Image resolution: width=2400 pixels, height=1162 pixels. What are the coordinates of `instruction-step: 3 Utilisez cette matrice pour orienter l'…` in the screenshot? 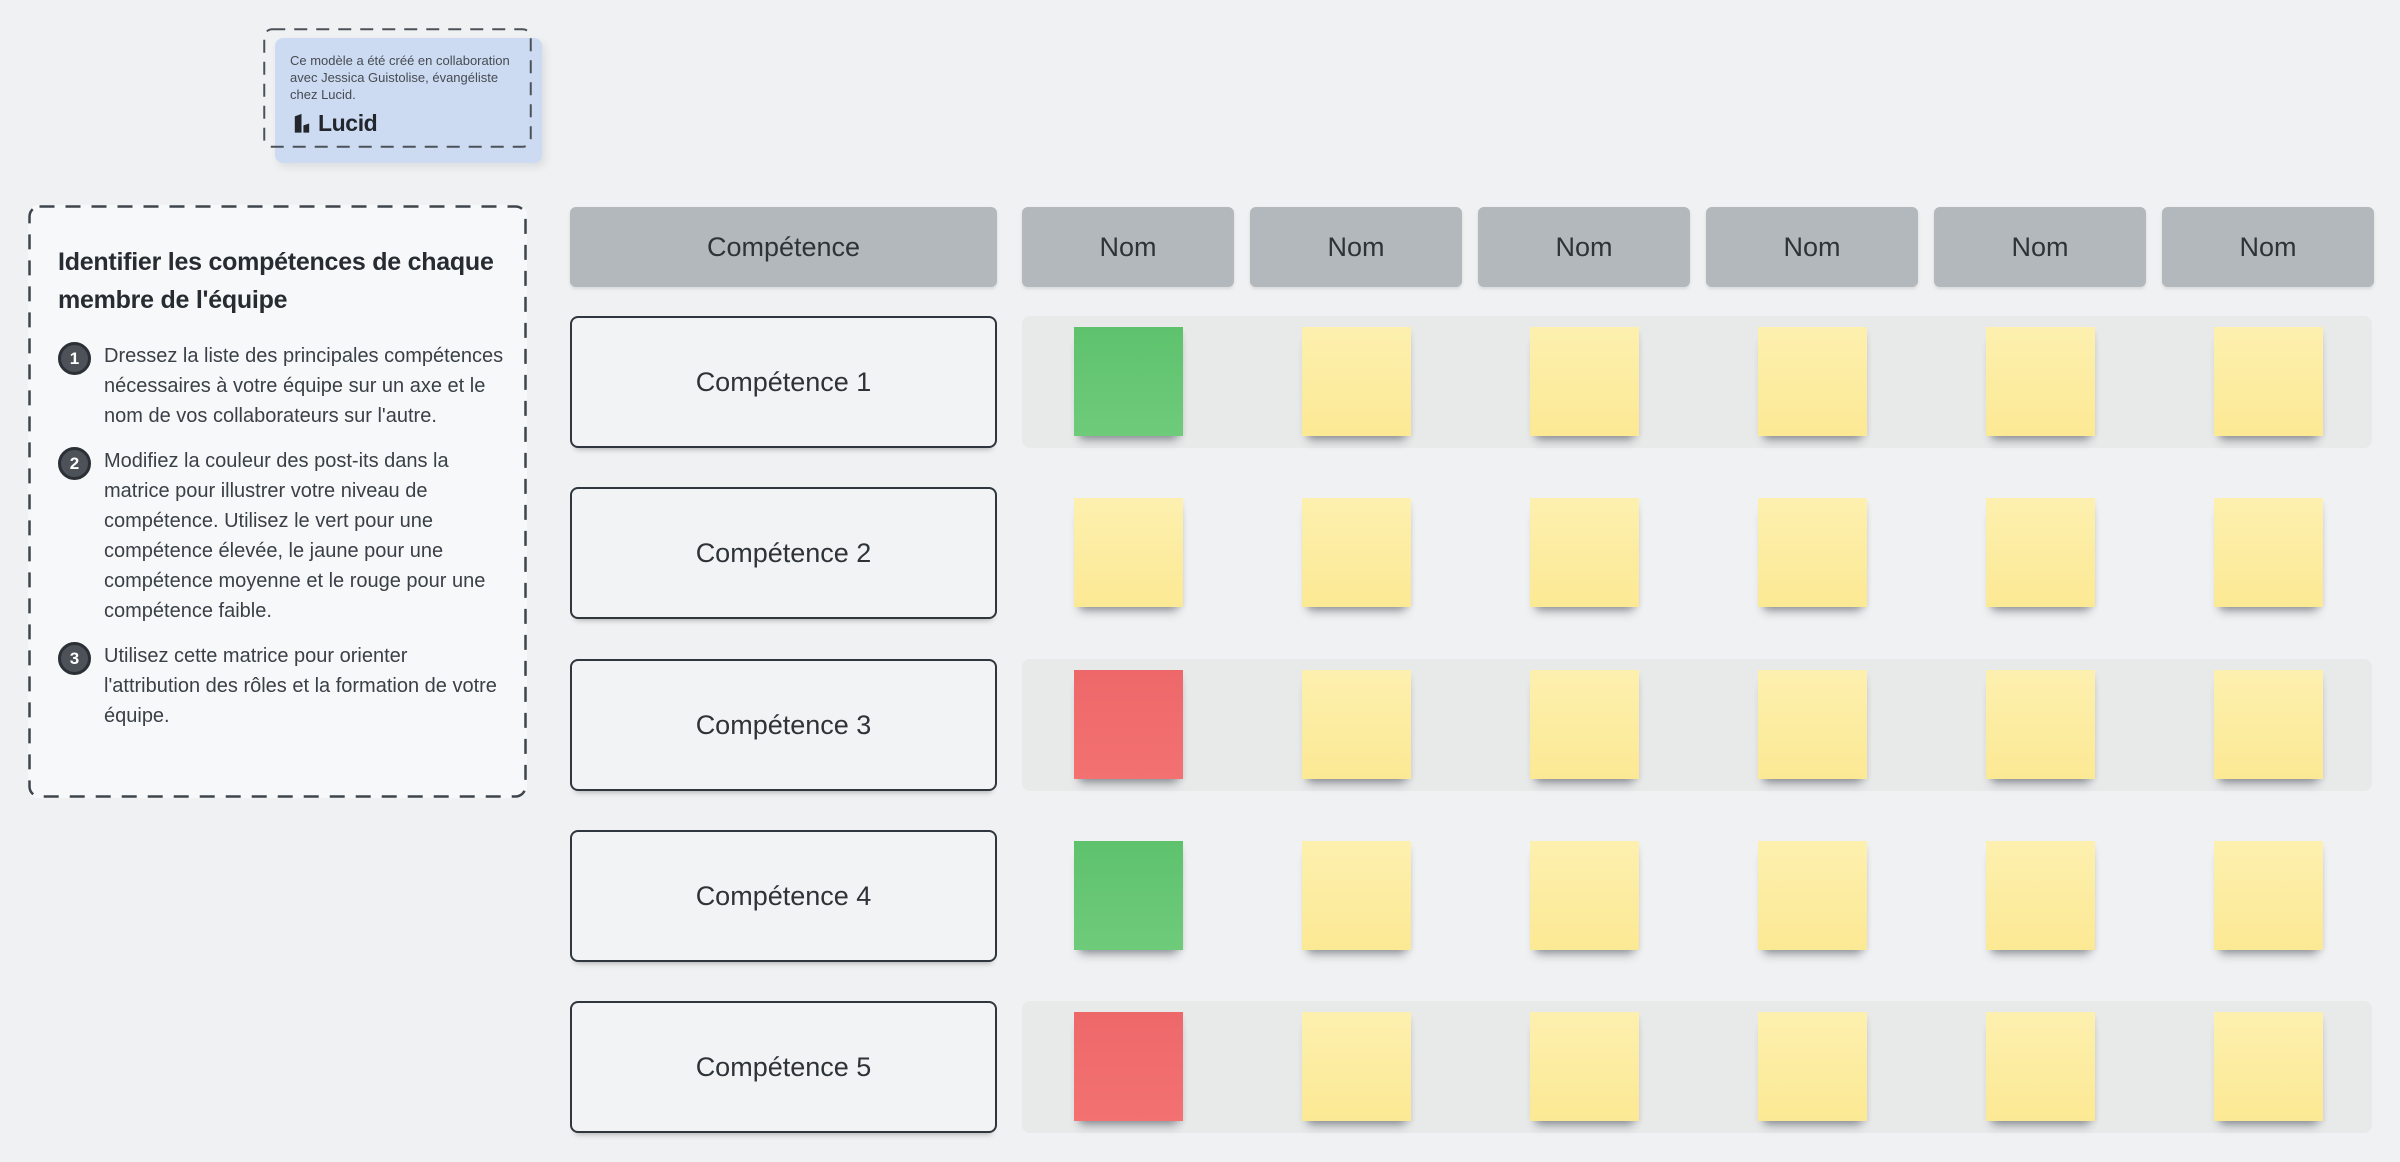 It's located at (283, 686).